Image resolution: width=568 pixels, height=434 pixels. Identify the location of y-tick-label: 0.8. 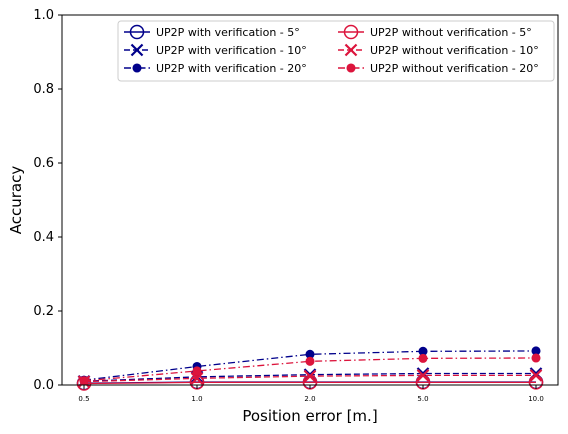
(43, 89).